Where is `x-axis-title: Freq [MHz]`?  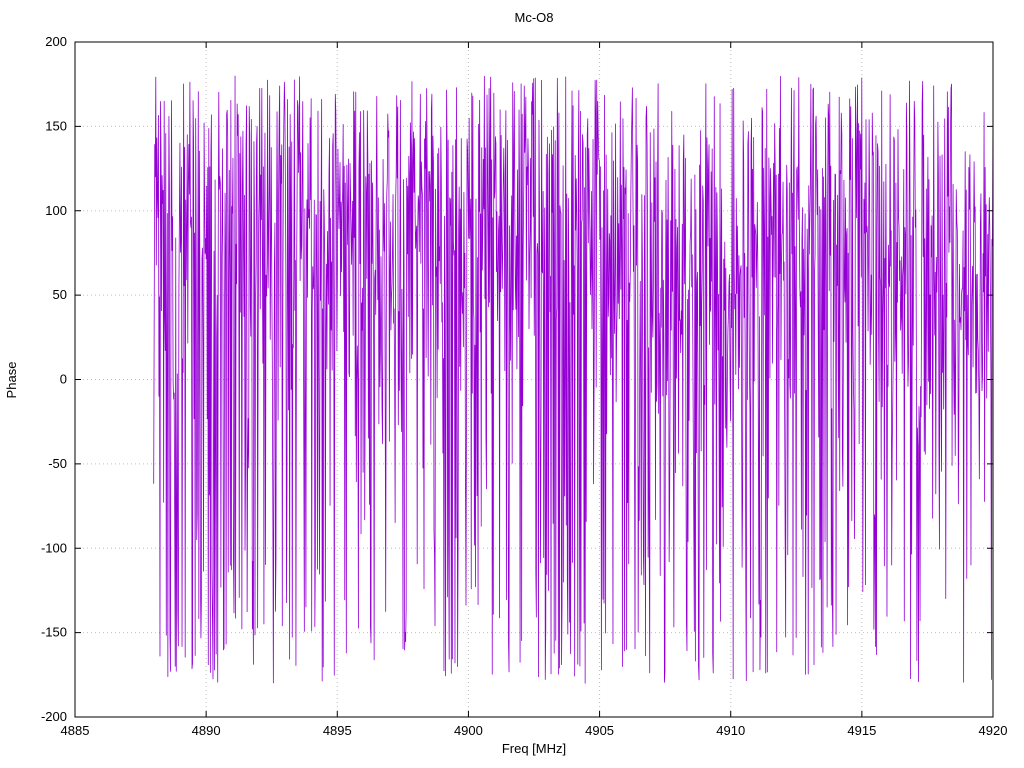
x-axis-title: Freq [MHz] is located at coordinates (534, 748).